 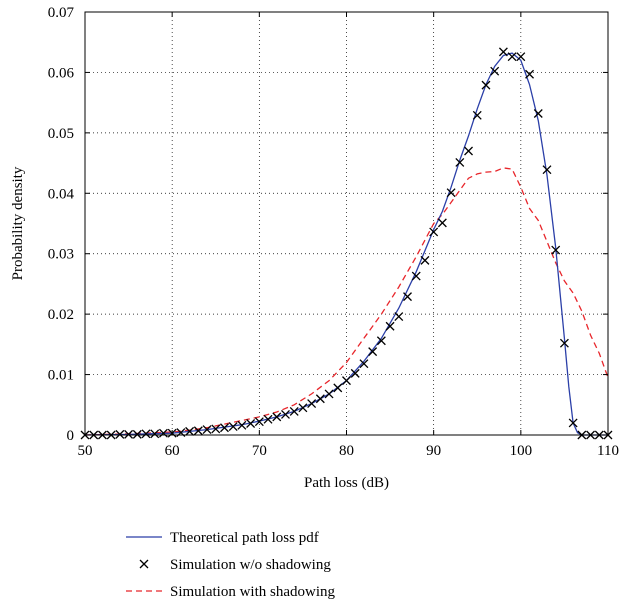 What do you see at coordinates (71, 436) in the screenshot?
I see `y-tick-label: 0` at bounding box center [71, 436].